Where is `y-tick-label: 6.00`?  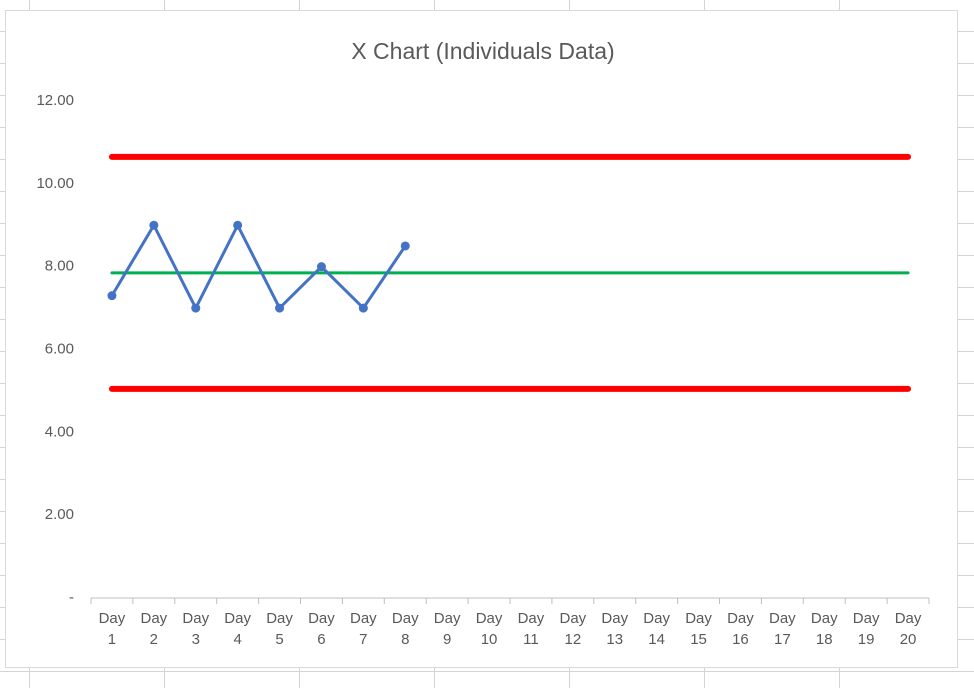 y-tick-label: 6.00 is located at coordinates (59, 348).